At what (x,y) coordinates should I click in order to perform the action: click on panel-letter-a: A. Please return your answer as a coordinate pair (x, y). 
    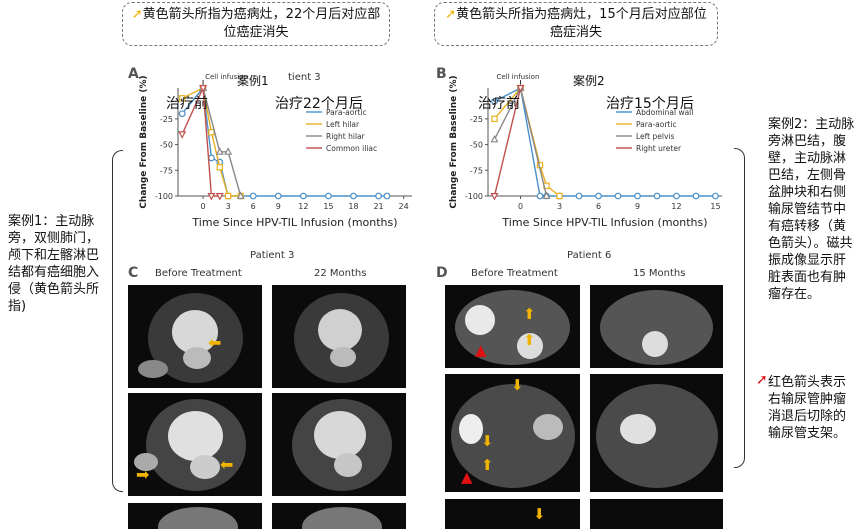
    Looking at the image, I should click on (133, 74).